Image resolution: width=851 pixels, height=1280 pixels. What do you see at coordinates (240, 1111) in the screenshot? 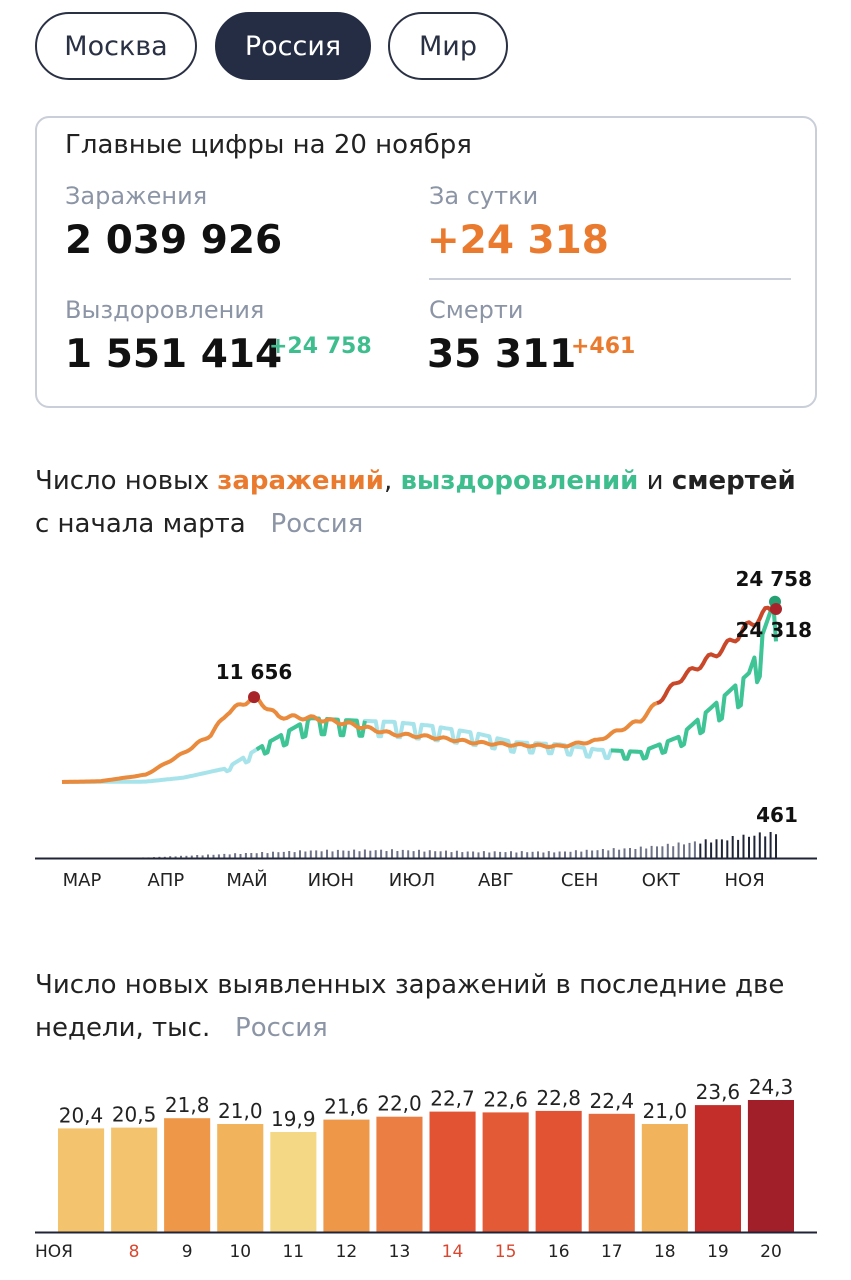
I see `bar-value-label: 21,0` at bounding box center [240, 1111].